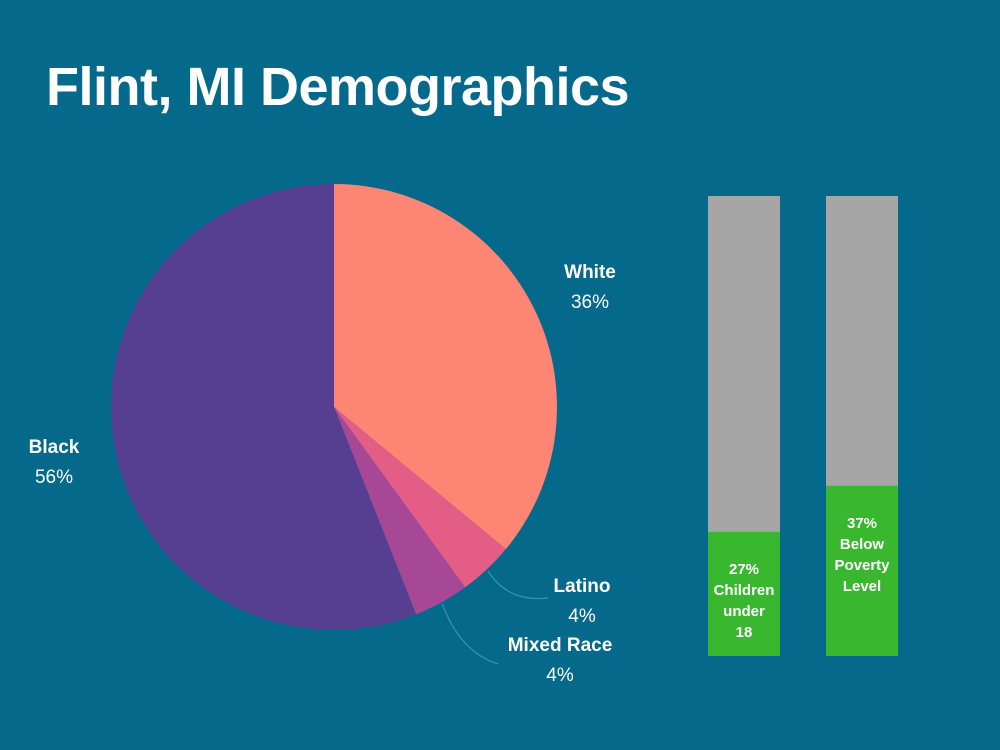  Describe the element at coordinates (54, 462) in the screenshot. I see `pie-label-black: Black 56%` at that location.